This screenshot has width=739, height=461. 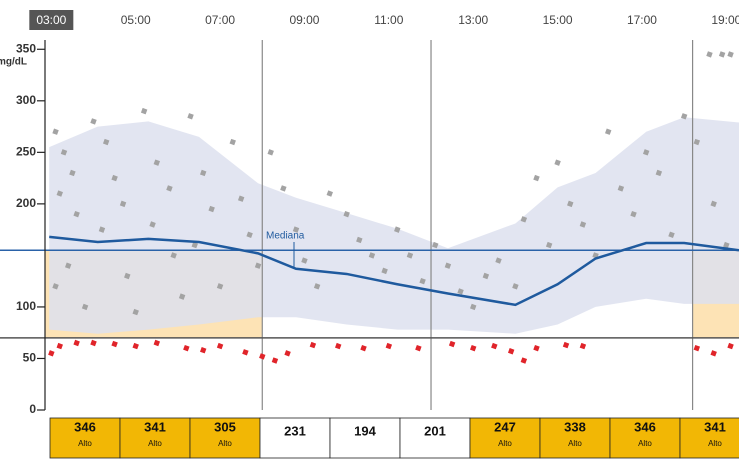 I want to click on x-tick-label: 15:00, so click(x=558, y=20).